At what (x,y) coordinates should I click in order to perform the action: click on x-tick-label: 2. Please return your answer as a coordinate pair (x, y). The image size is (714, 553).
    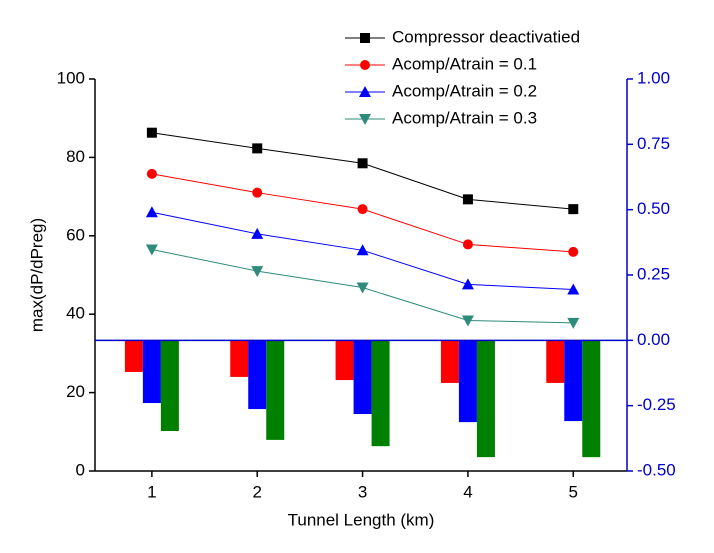
    Looking at the image, I should click on (256, 491).